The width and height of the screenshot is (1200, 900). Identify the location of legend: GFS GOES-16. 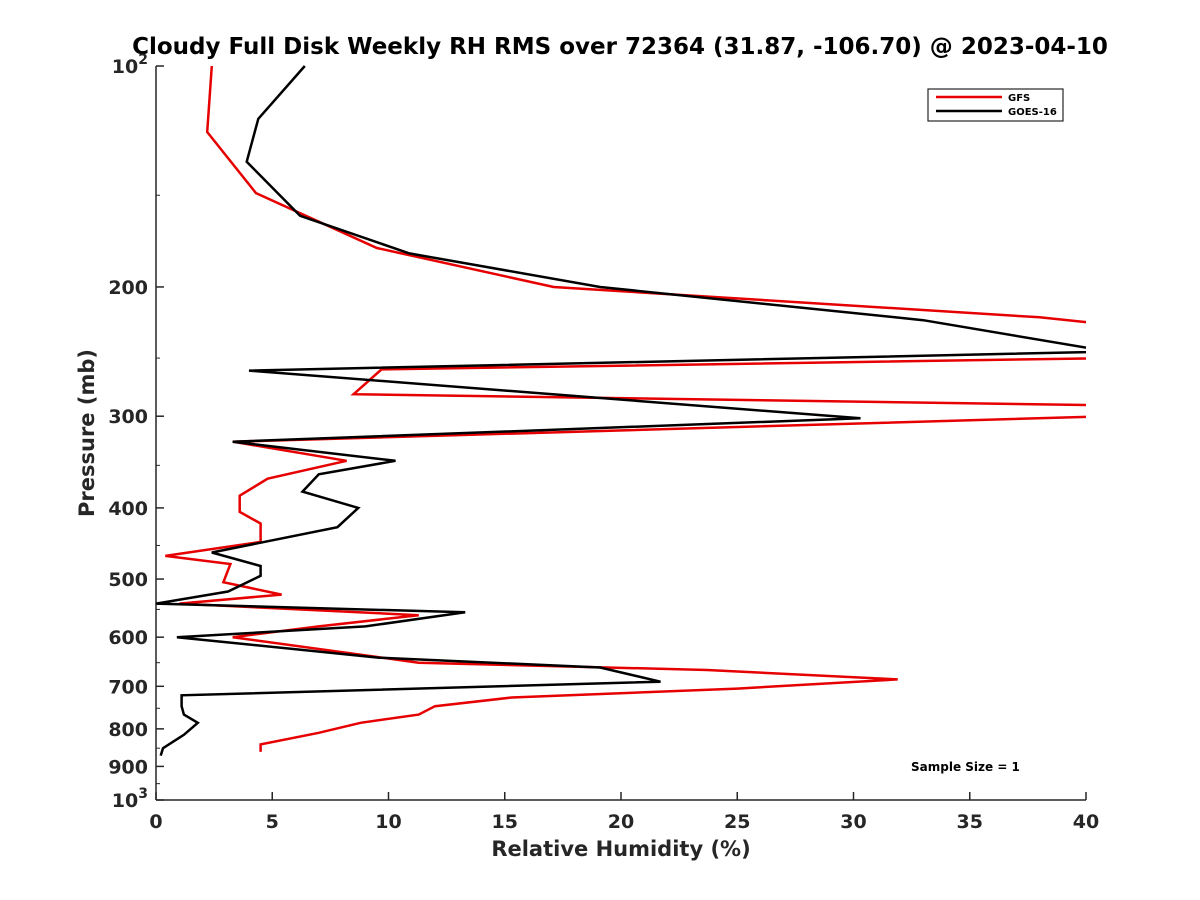
(995, 105).